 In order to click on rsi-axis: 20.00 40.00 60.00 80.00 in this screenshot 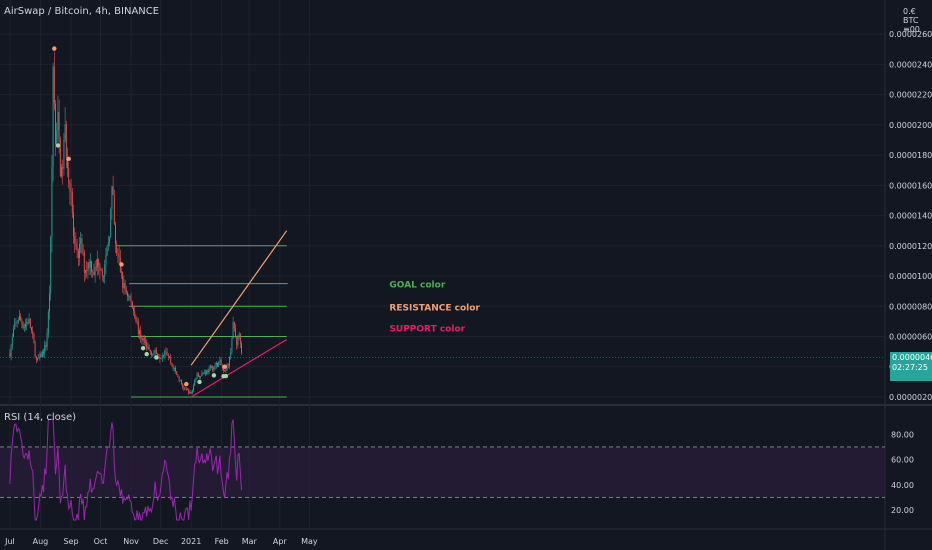, I will do `click(902, 473)`.